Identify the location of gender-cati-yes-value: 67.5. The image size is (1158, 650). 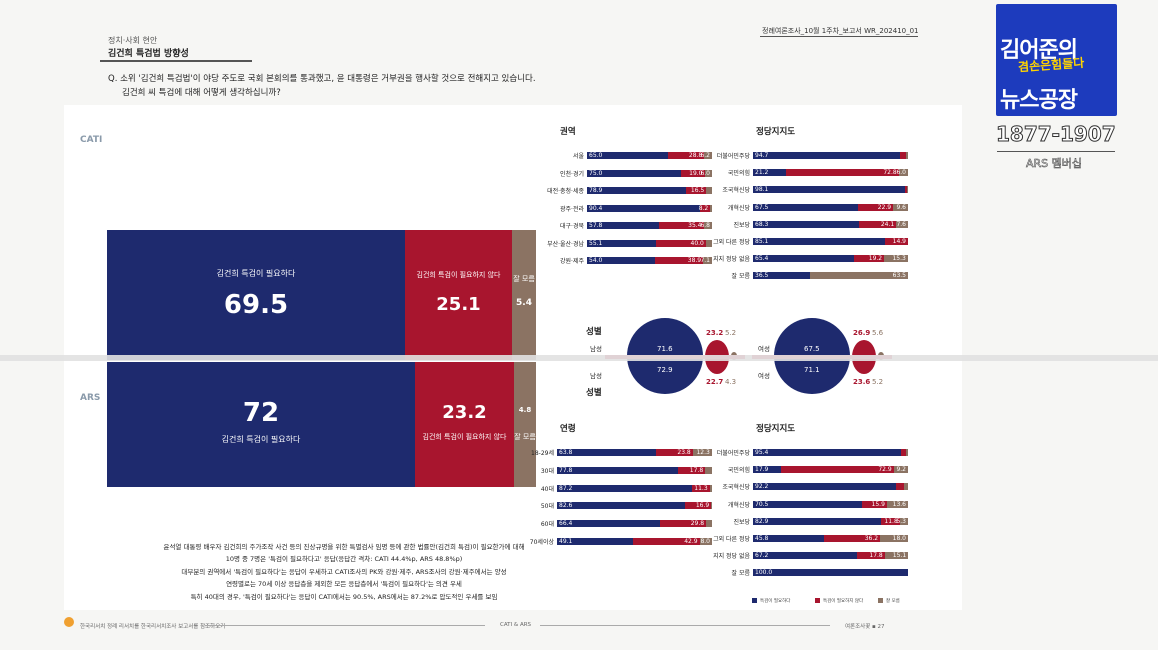
(812, 349).